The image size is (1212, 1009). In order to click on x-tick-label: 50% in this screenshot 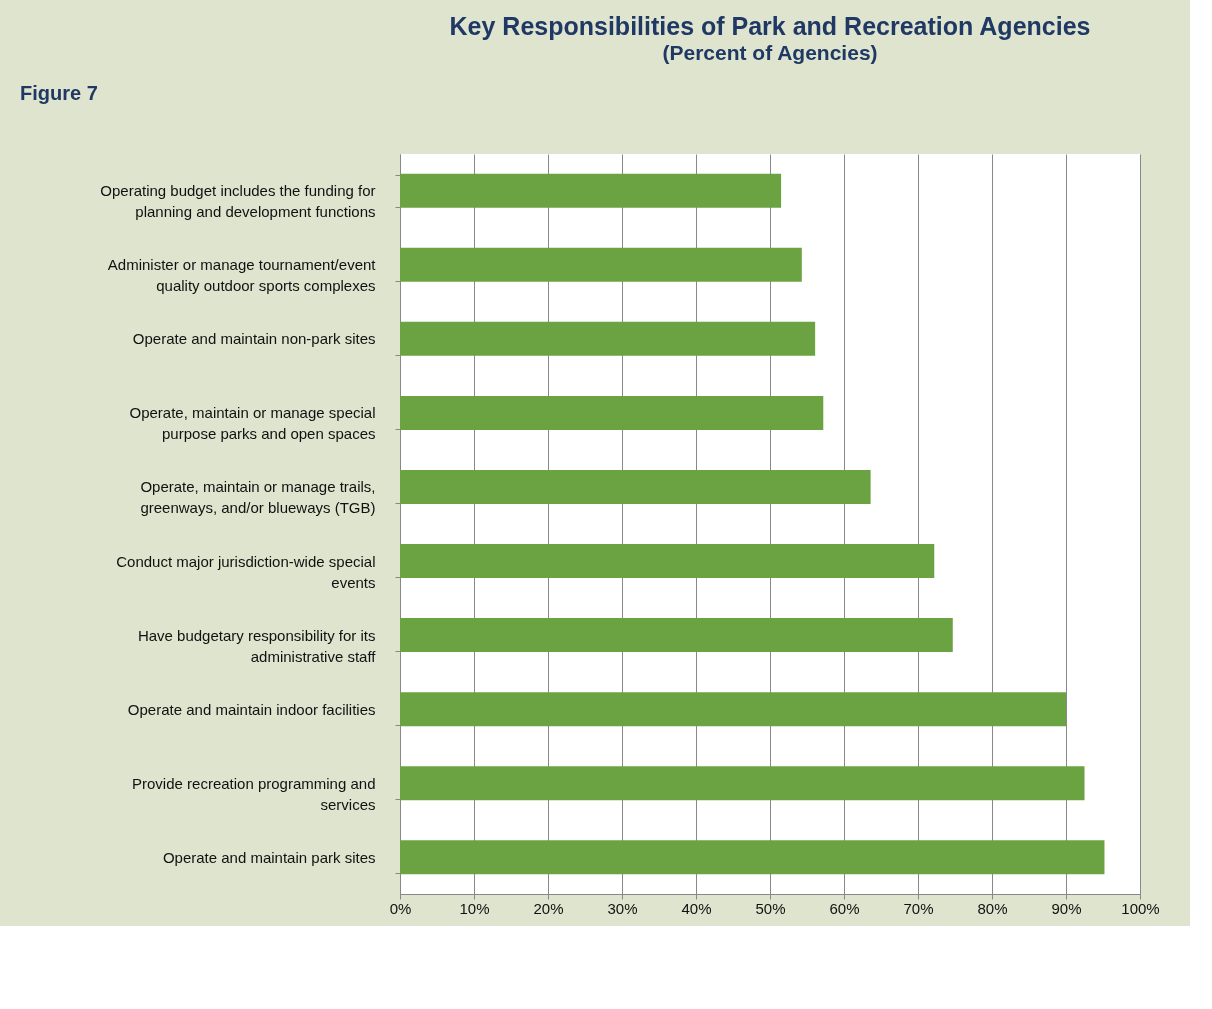, I will do `click(770, 908)`.